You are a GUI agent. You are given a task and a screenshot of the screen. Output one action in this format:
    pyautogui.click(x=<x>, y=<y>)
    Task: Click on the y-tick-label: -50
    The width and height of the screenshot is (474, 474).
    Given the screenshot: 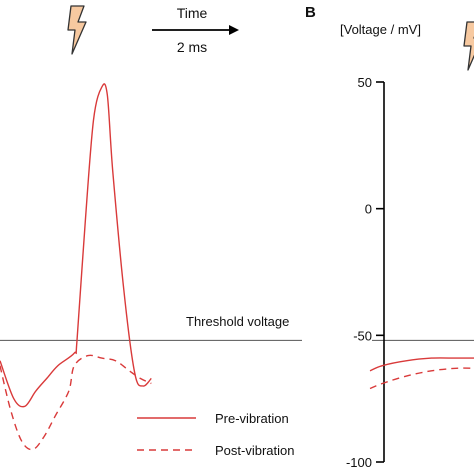 What is the action you would take?
    pyautogui.click(x=362, y=335)
    